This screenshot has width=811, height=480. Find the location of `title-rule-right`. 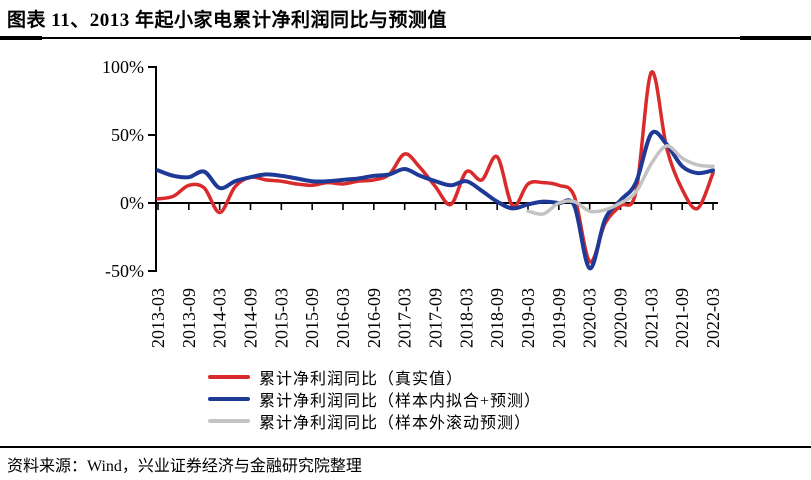

title-rule-right is located at coordinates (775, 38).